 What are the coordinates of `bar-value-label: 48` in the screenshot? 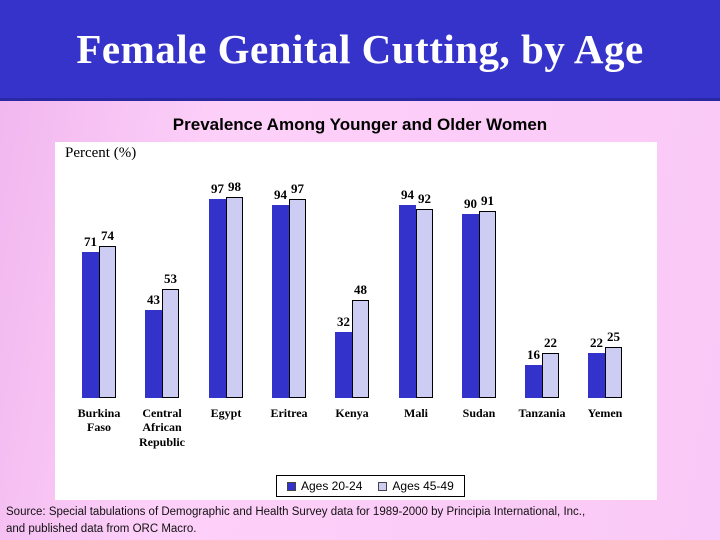 It's located at (360, 289).